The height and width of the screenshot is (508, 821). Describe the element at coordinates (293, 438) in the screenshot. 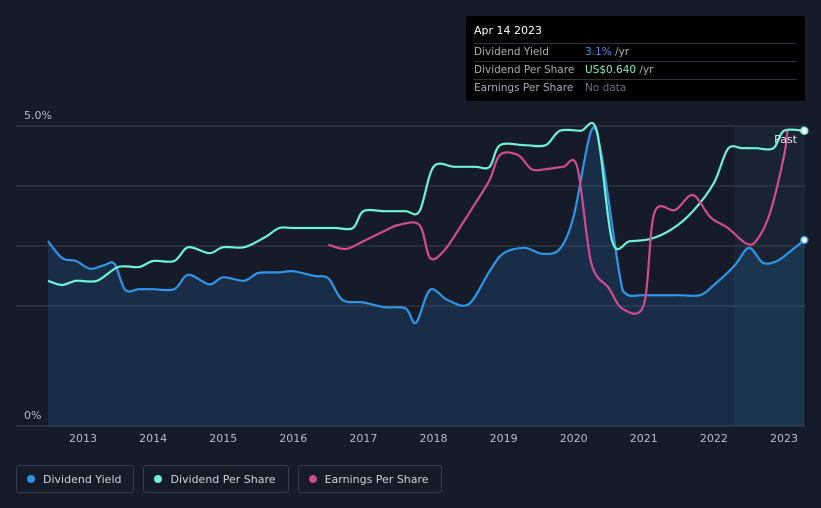

I see `x-tick-label: 2016` at that location.